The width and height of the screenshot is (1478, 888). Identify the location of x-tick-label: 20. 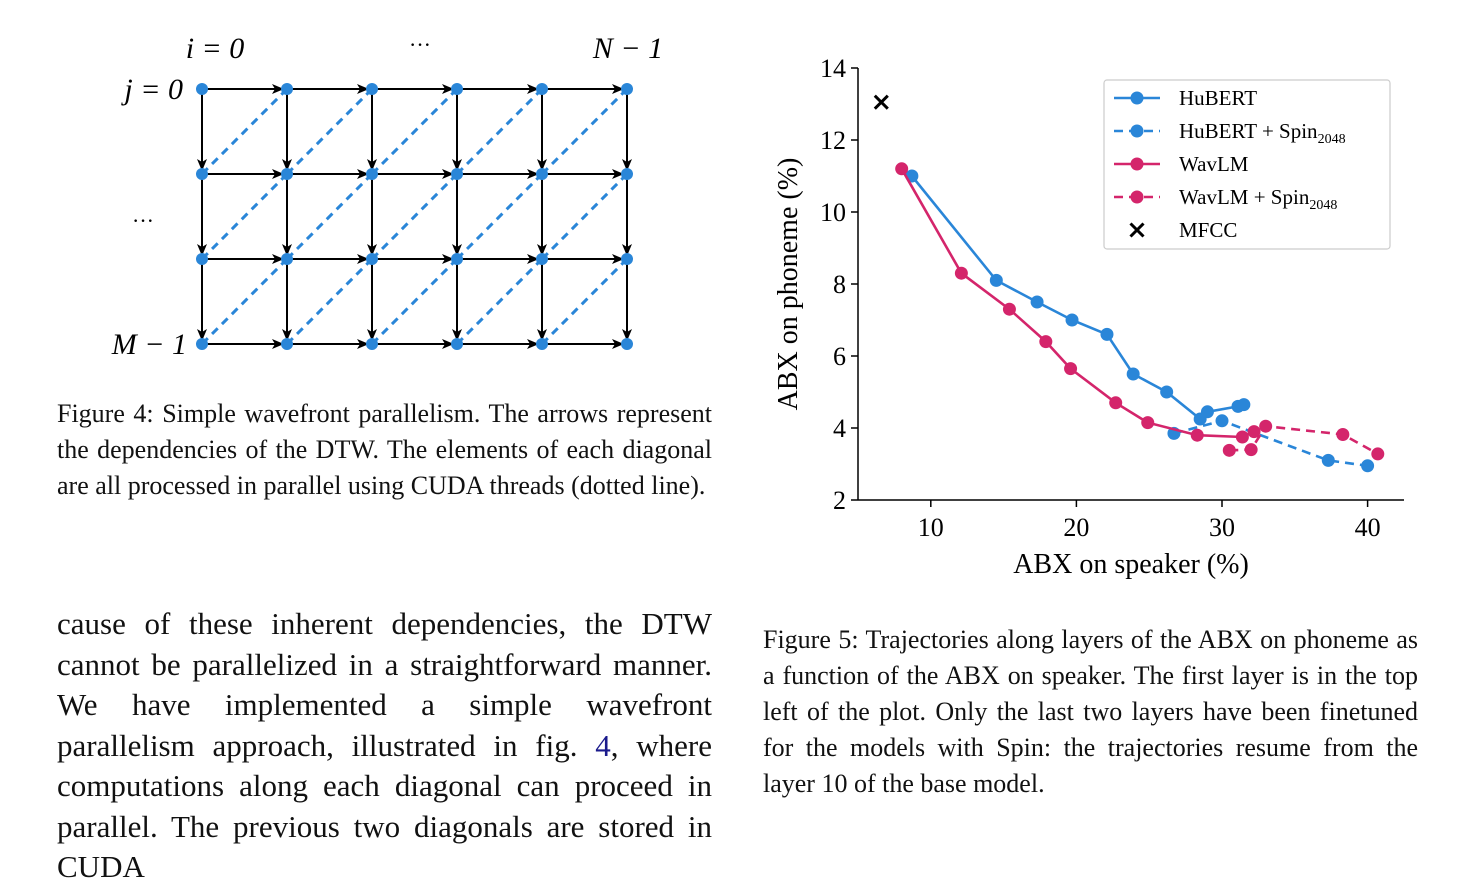
(1076, 527).